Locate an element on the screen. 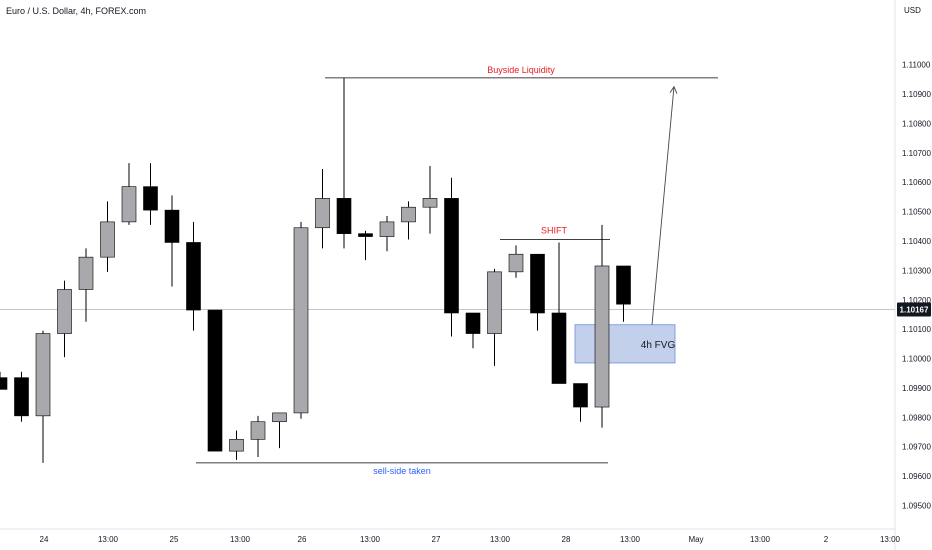 The width and height of the screenshot is (932, 550). shift-label: SHIFT is located at coordinates (554, 231).